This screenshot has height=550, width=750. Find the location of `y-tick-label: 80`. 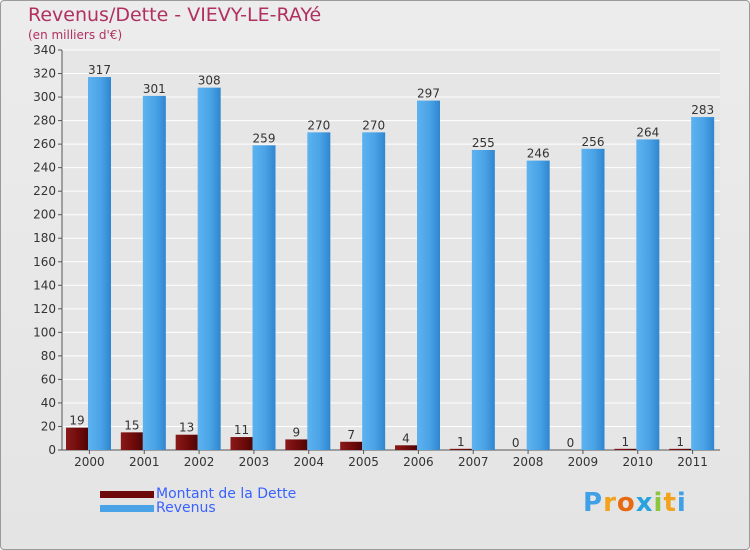

y-tick-label: 80 is located at coordinates (48, 356).